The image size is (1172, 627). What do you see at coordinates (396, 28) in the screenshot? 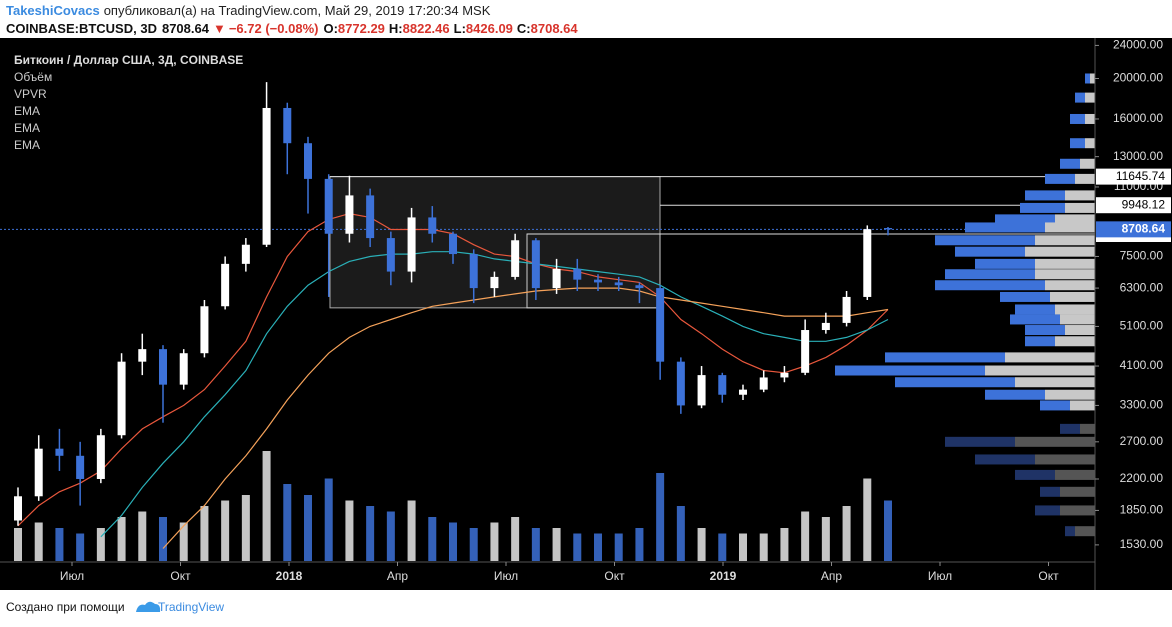
I see `high-label: H:` at bounding box center [396, 28].